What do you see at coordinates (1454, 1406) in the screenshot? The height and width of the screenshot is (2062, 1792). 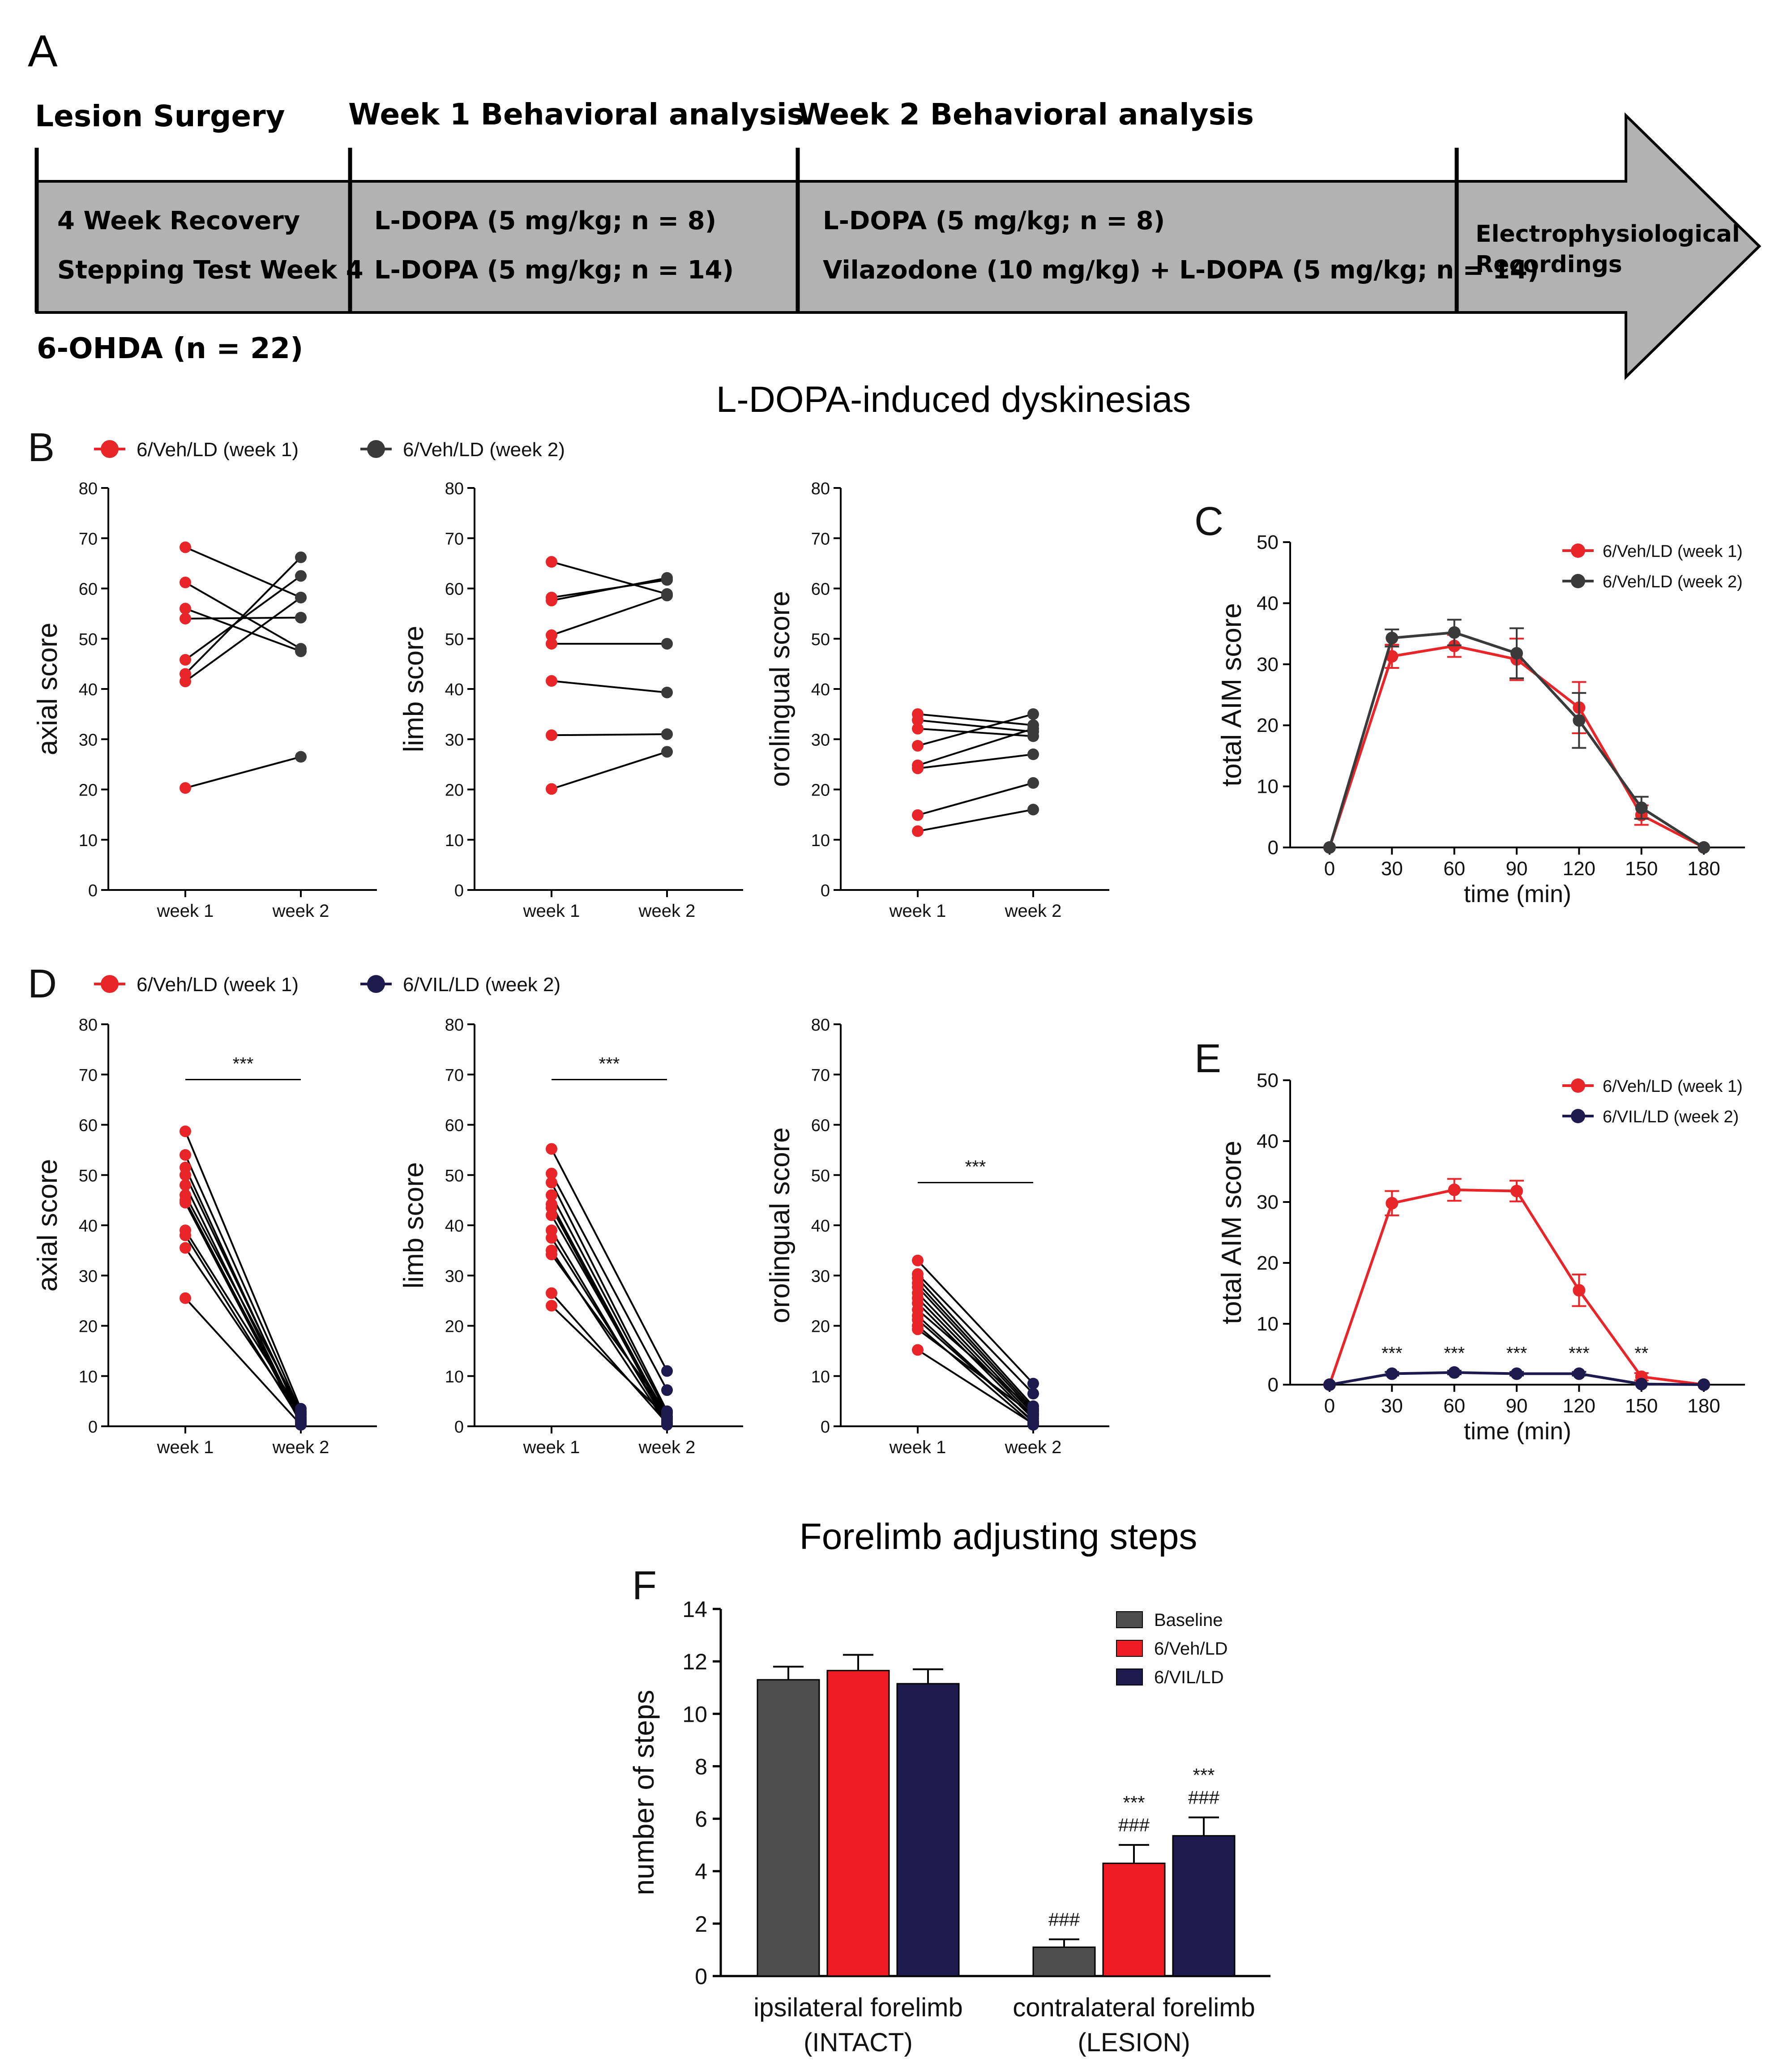 I see `x-tick-label: 60` at bounding box center [1454, 1406].